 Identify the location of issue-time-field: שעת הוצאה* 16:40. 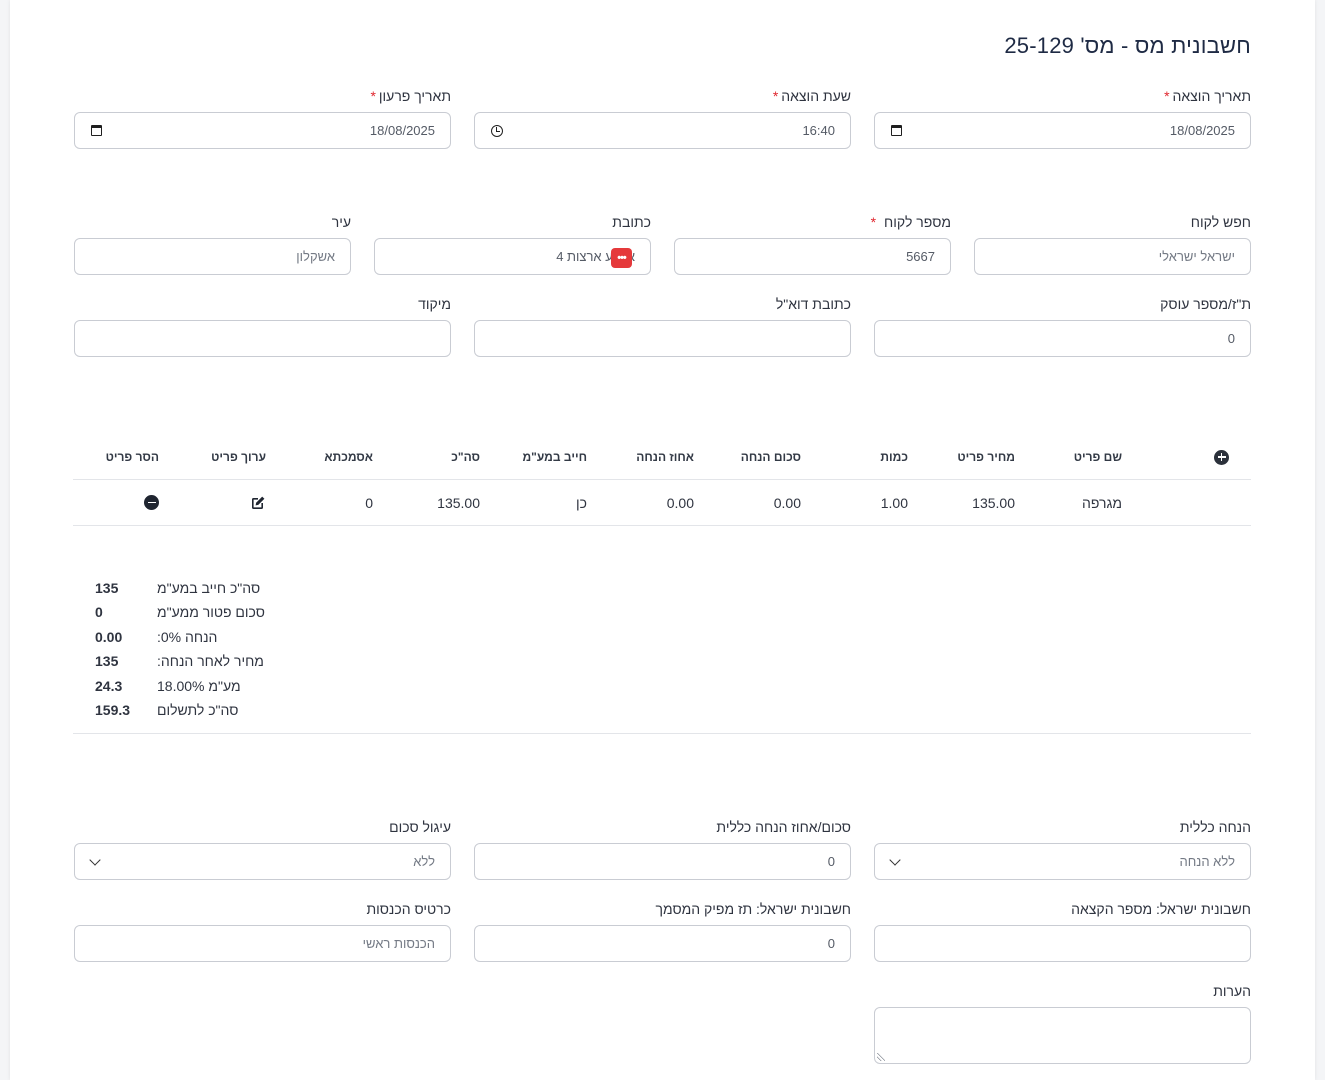
(662, 117).